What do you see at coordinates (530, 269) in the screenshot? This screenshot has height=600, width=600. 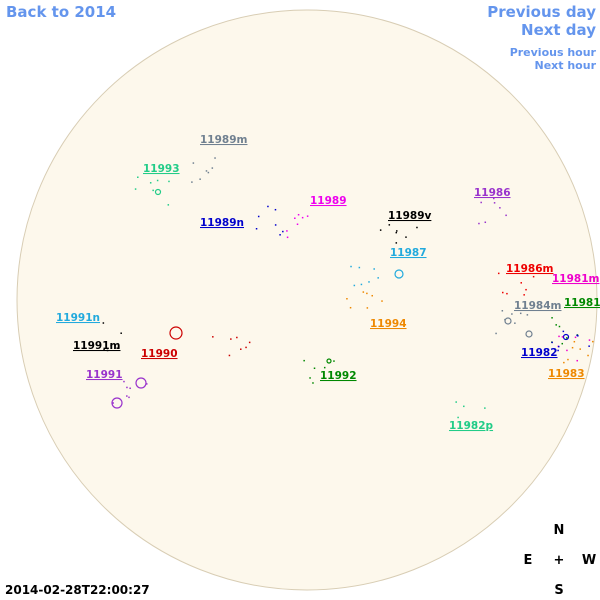 I see `region-label: 11986m` at bounding box center [530, 269].